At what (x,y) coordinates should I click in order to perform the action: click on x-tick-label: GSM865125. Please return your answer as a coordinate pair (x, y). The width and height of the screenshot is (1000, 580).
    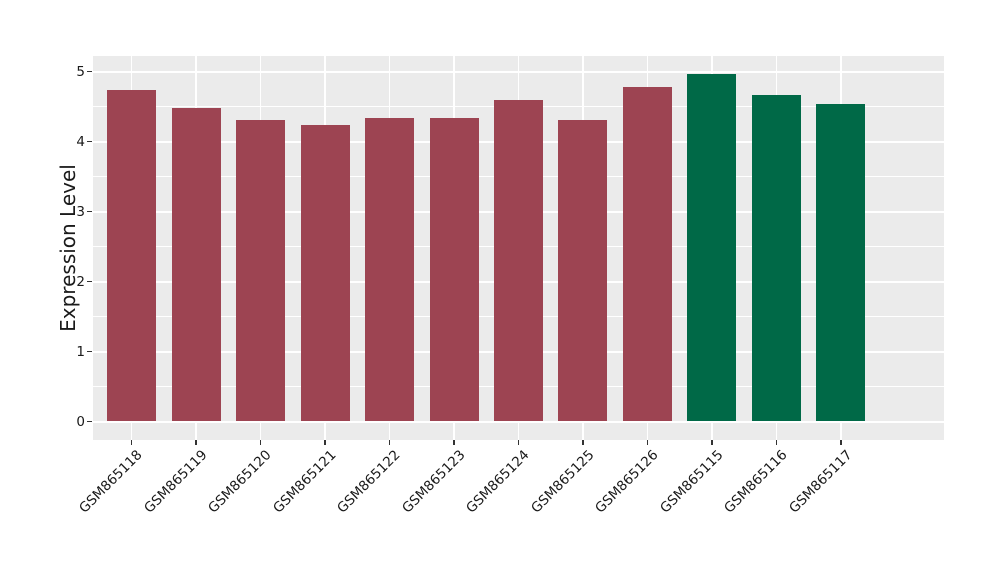
    Looking at the image, I should click on (562, 482).